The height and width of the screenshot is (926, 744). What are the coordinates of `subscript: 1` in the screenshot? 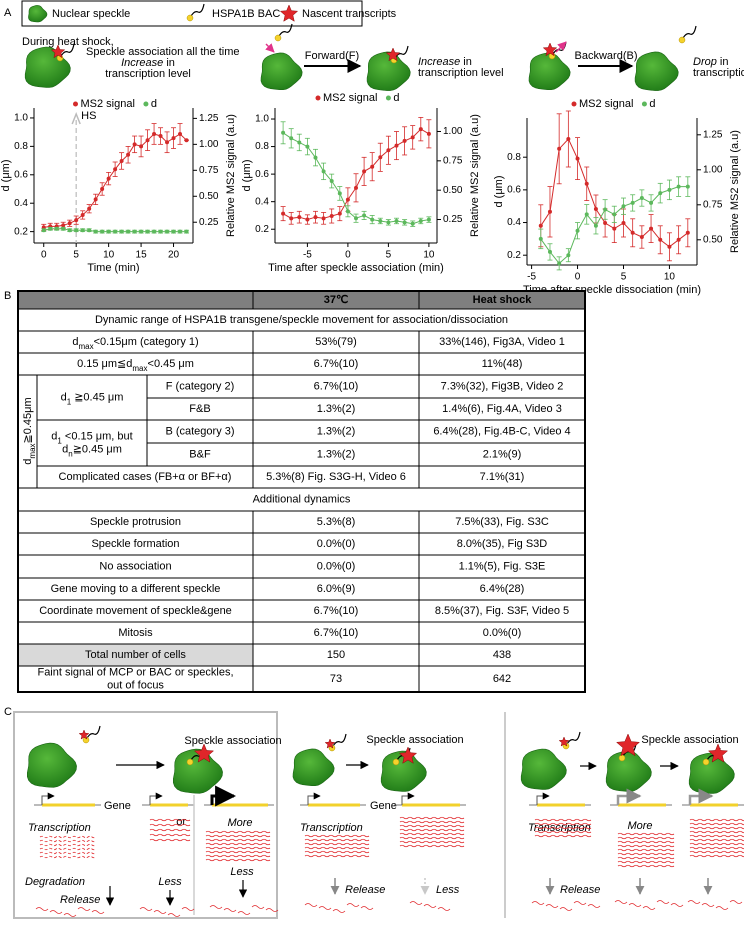 It's located at (59, 440).